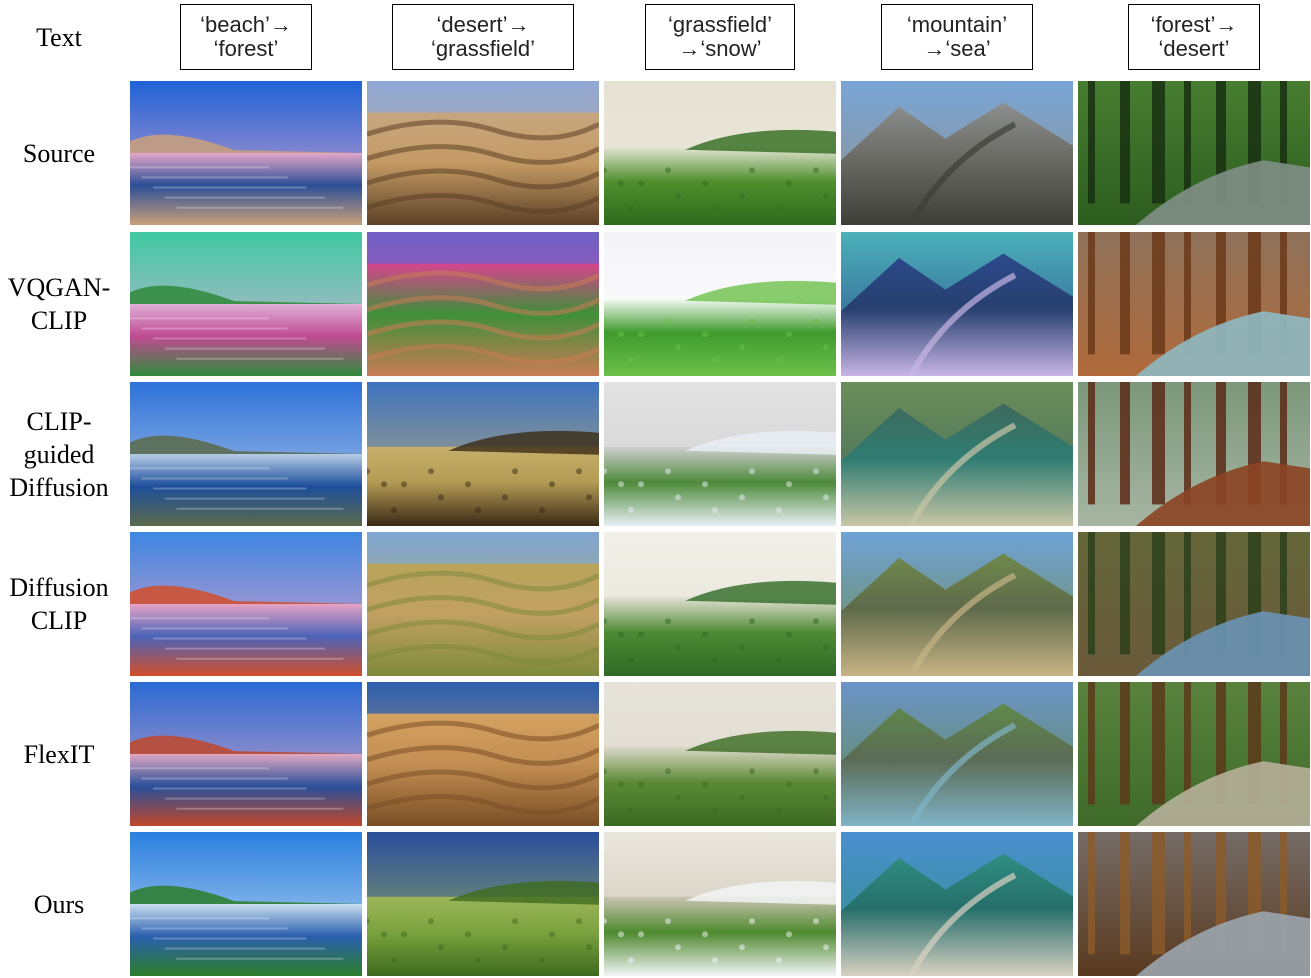  I want to click on row-label-4: Diffusion CLIP, so click(59, 604).